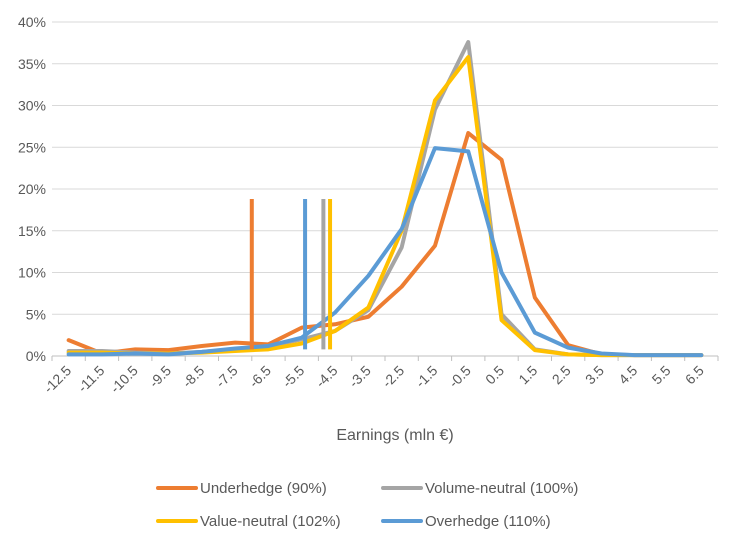 The width and height of the screenshot is (750, 550). I want to click on x-tick-label: 2.5, so click(561, 374).